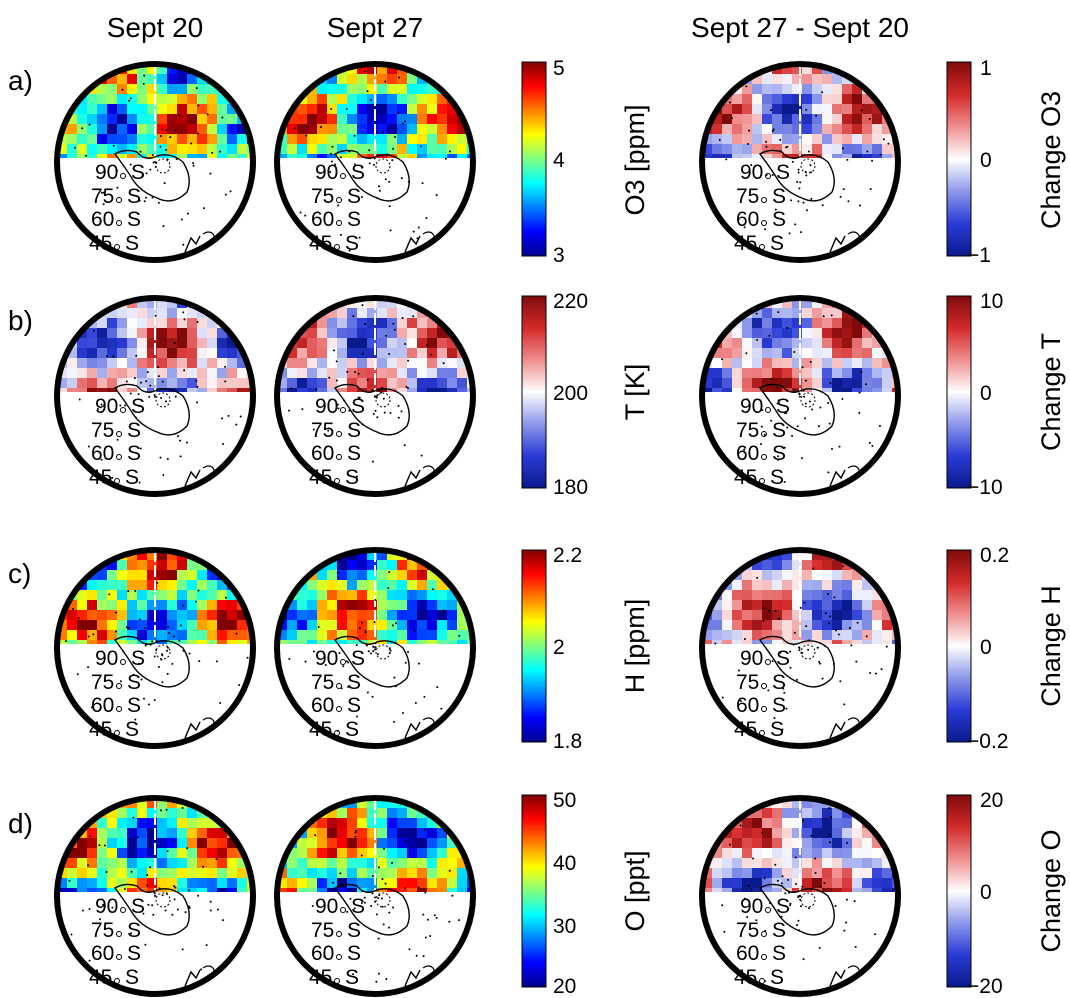 The image size is (1070, 998). What do you see at coordinates (783, 658) in the screenshot?
I see `lat-label-s-h-change-0: S` at bounding box center [783, 658].